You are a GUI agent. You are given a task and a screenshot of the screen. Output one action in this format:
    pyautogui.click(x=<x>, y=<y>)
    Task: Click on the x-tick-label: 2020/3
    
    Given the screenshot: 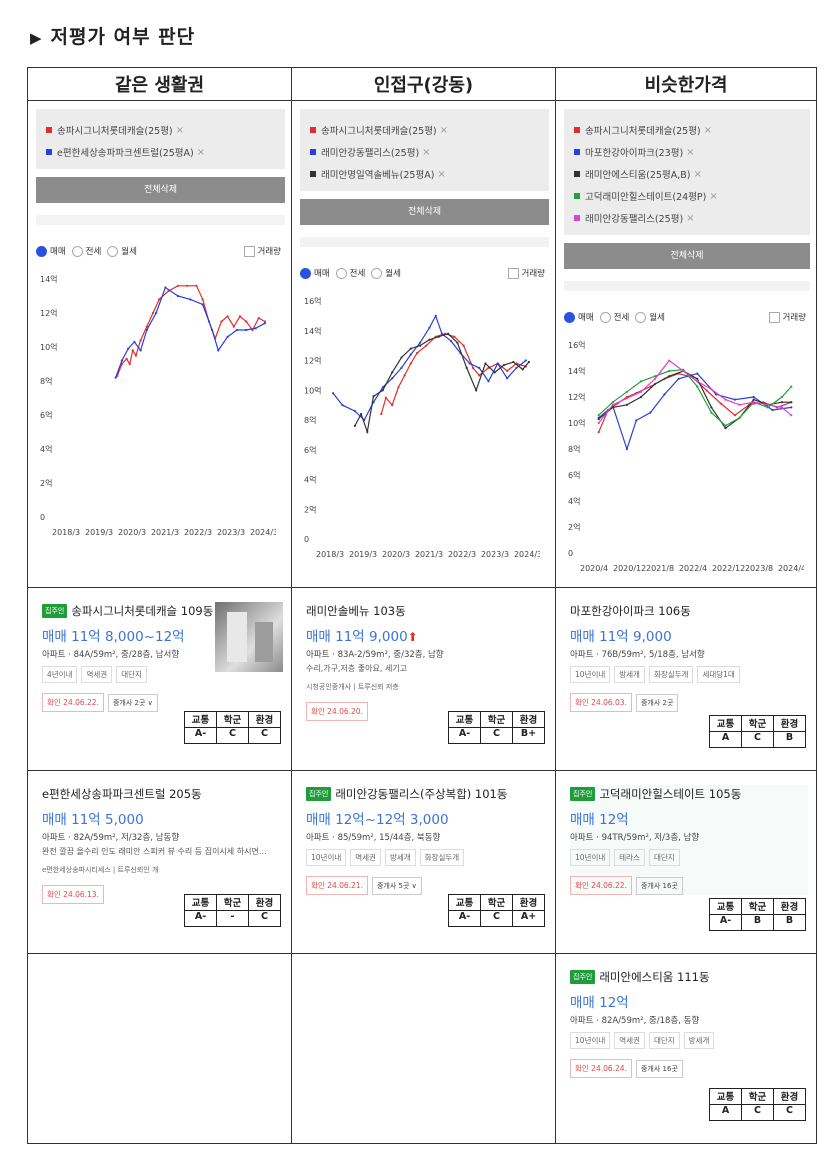 What is the action you would take?
    pyautogui.click(x=132, y=532)
    